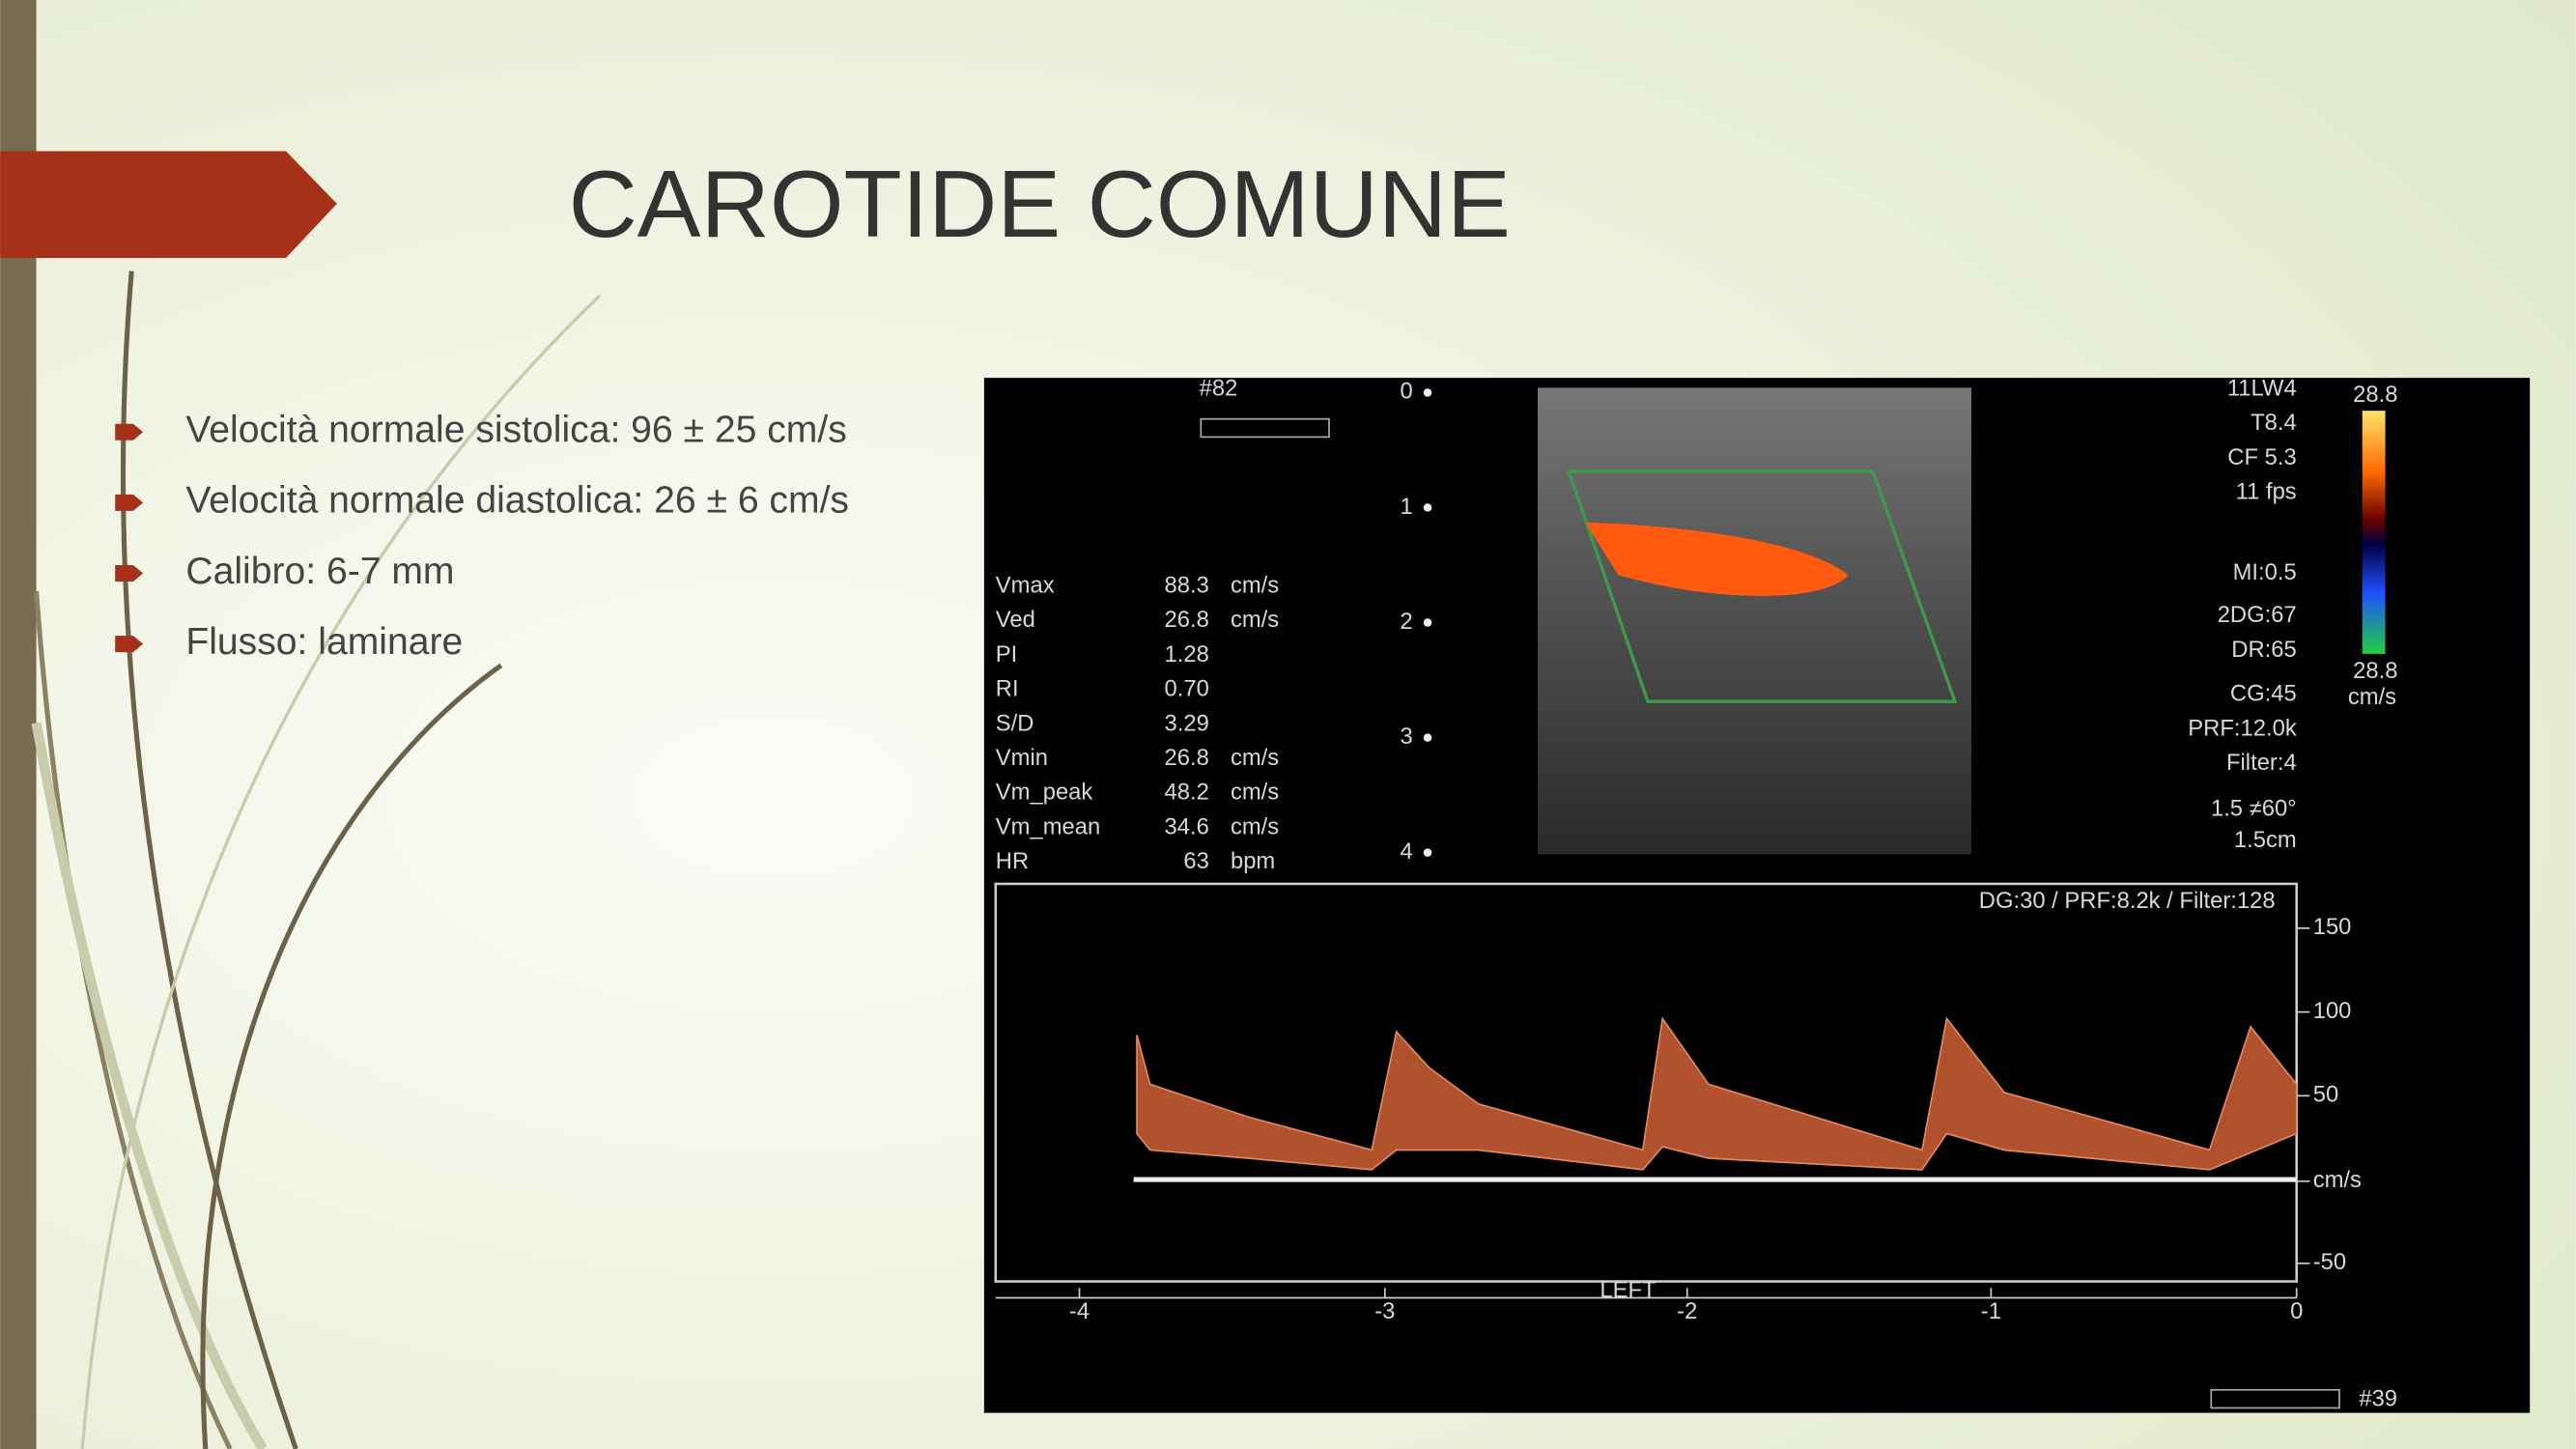 The height and width of the screenshot is (1449, 2576). I want to click on setting: 11 fps, so click(2266, 491).